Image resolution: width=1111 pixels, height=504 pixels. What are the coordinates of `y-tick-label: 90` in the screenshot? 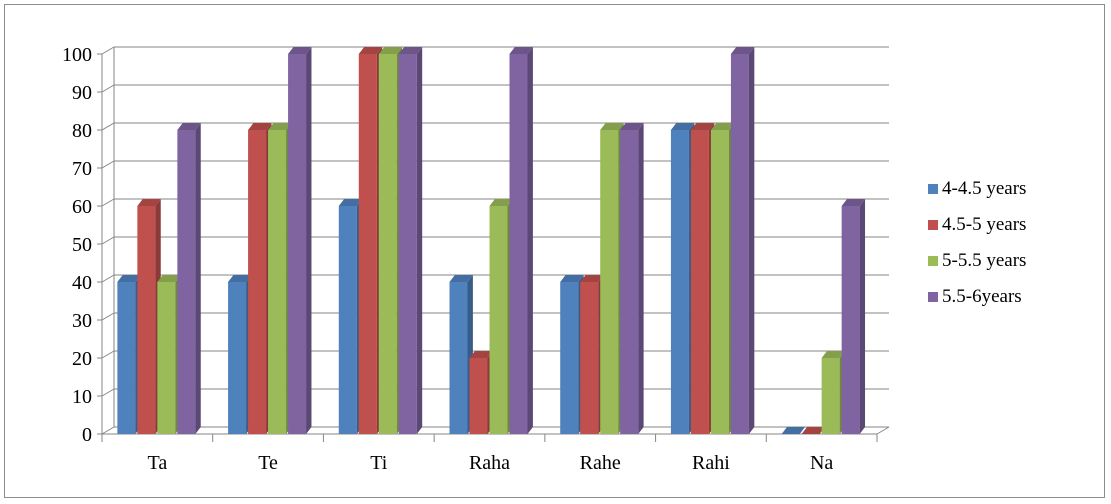 It's located at (82, 93).